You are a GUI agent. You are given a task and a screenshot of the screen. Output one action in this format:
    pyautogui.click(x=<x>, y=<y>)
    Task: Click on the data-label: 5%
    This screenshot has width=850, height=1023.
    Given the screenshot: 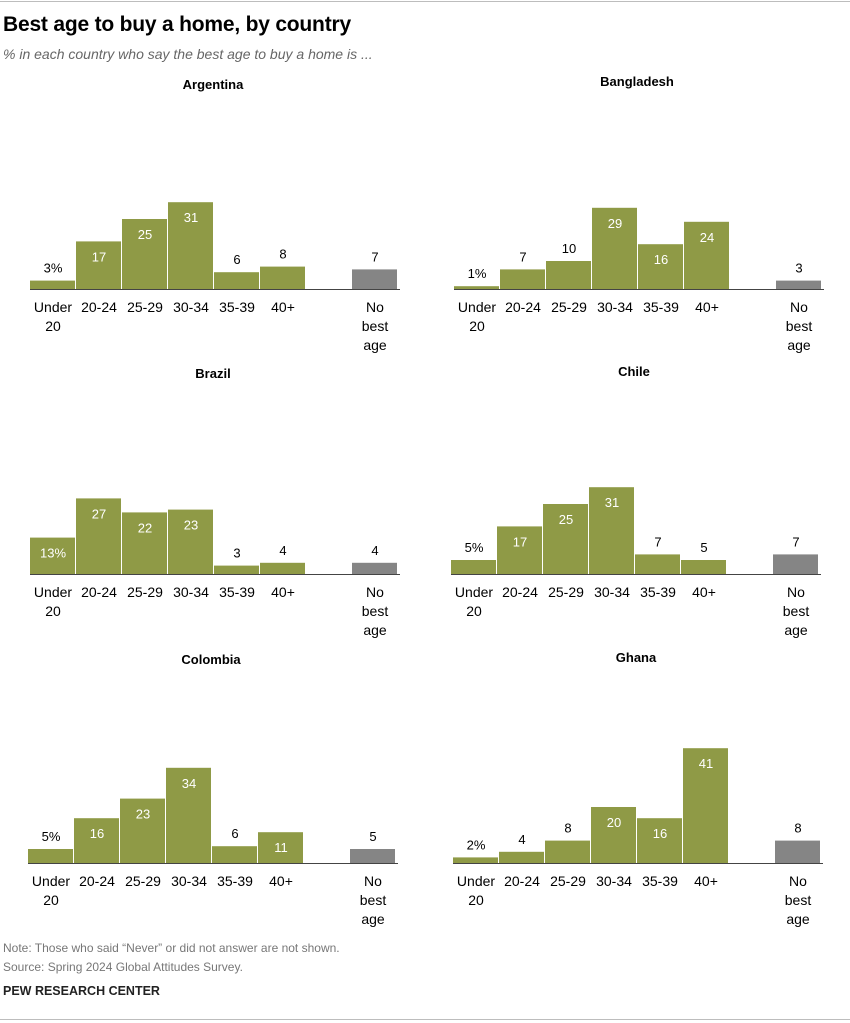 What is the action you would take?
    pyautogui.click(x=51, y=836)
    